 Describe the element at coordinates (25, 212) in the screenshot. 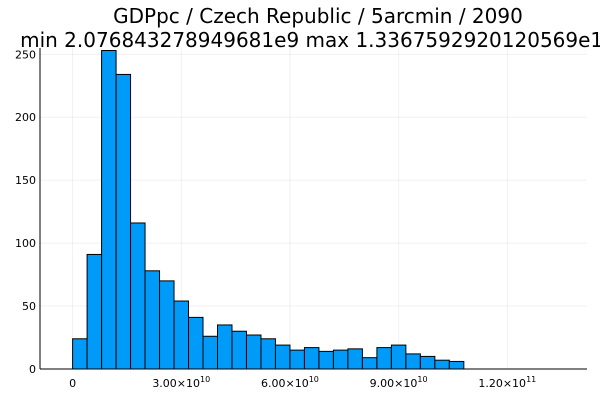

I see `y-tick-labels: 0 50 100 150 200 250` at that location.